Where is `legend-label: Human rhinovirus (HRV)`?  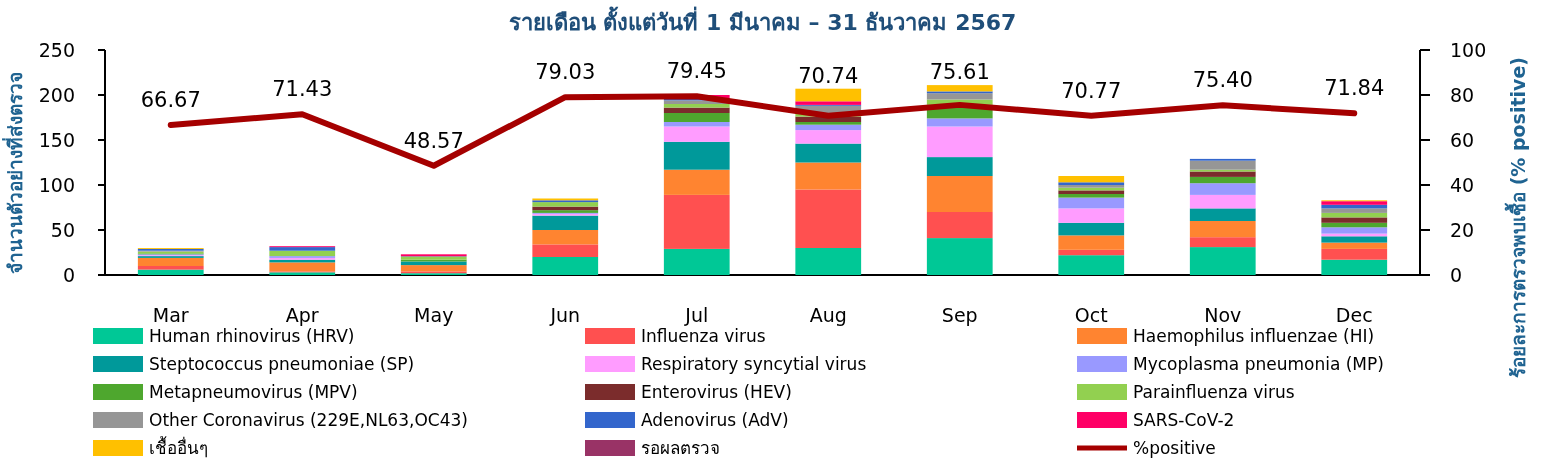
legend-label: Human rhinovirus (HRV) is located at coordinates (252, 336).